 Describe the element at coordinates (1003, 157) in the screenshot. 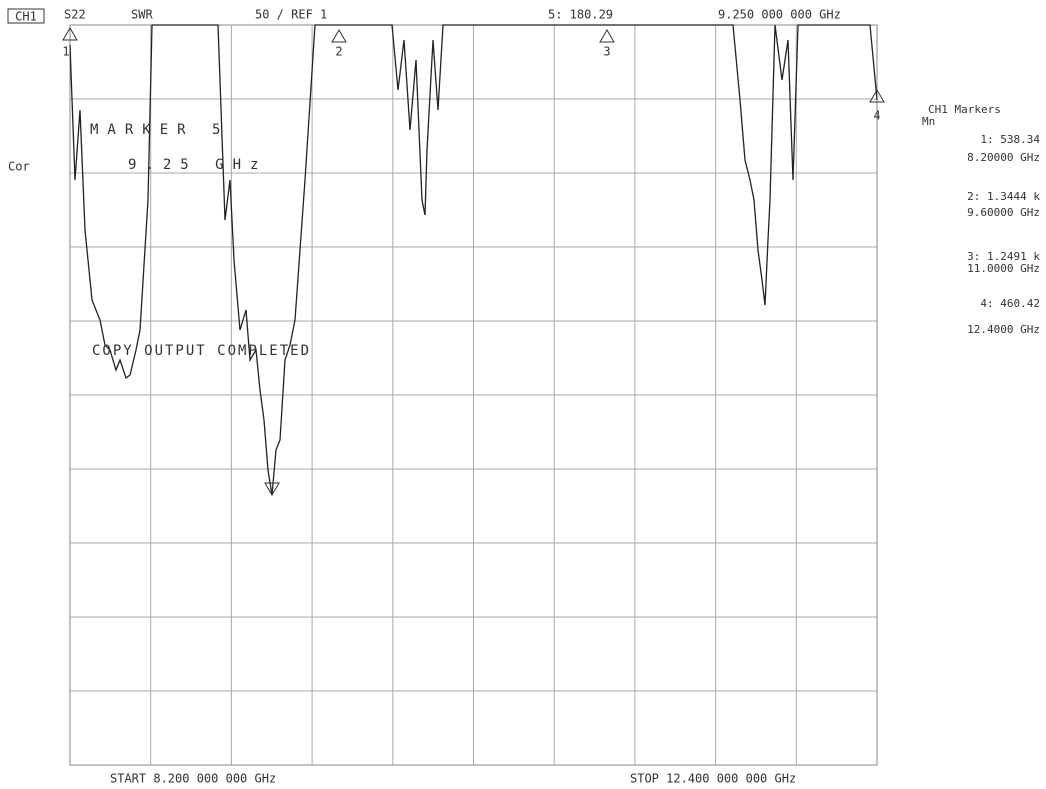

I see `marker-frequency: 8.20000 GHz` at that location.